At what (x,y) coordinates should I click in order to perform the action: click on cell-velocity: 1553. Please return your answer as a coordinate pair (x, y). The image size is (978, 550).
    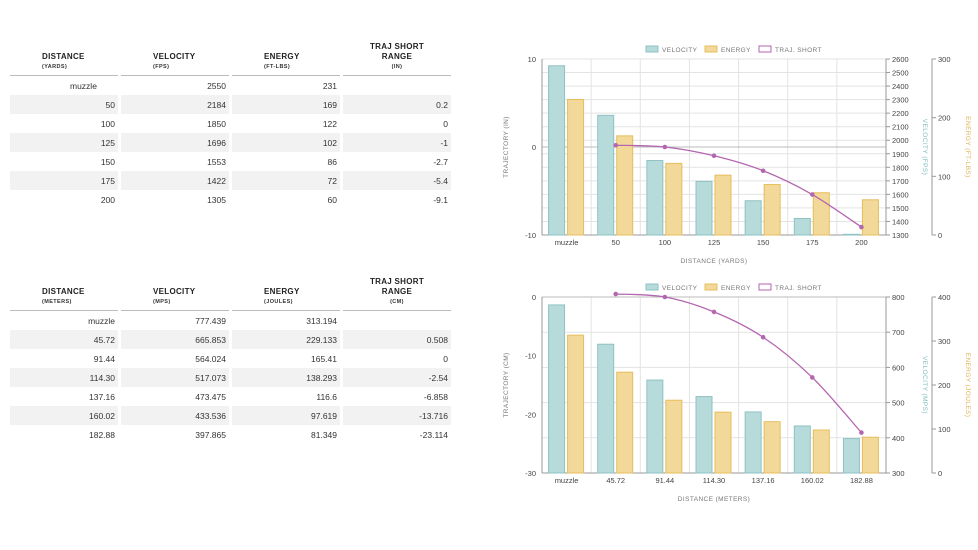
    Looking at the image, I should click on (216, 161).